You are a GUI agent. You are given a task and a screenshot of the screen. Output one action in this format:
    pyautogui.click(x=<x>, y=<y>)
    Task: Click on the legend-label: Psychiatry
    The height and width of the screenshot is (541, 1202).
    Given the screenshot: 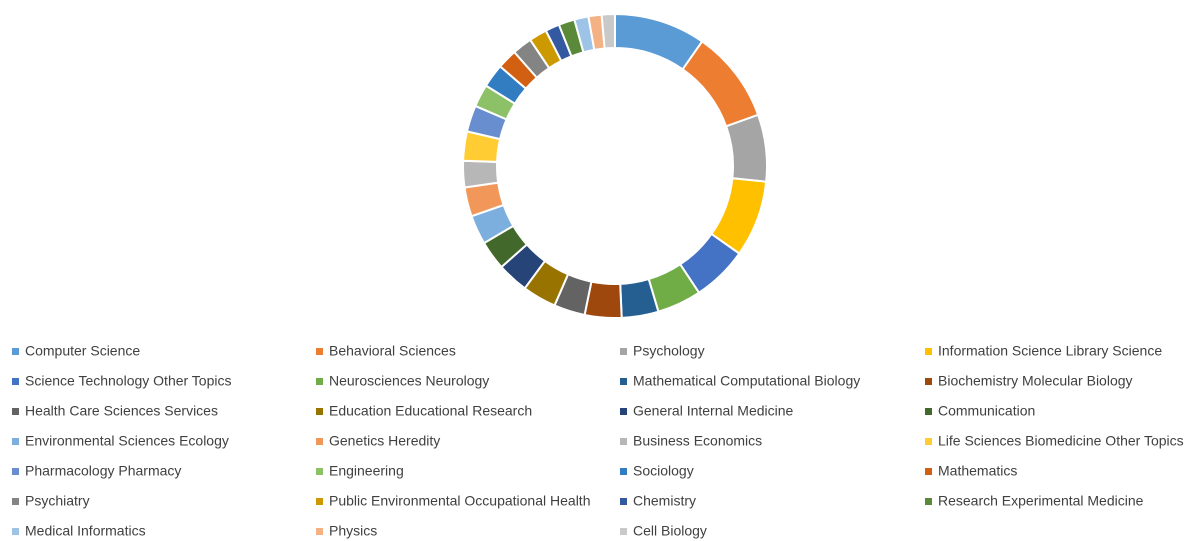 What is the action you would take?
    pyautogui.click(x=57, y=501)
    